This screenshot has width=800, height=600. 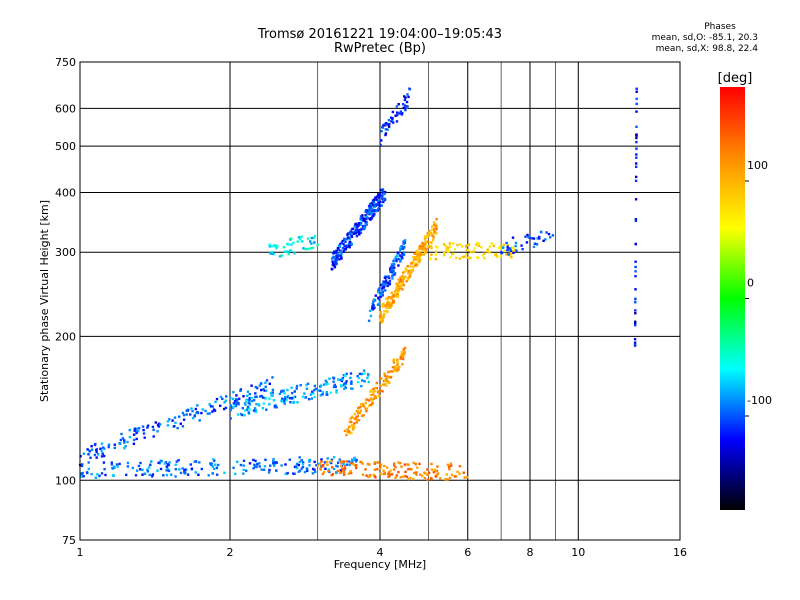 I want to click on x-tick-label: 2, so click(x=230, y=552).